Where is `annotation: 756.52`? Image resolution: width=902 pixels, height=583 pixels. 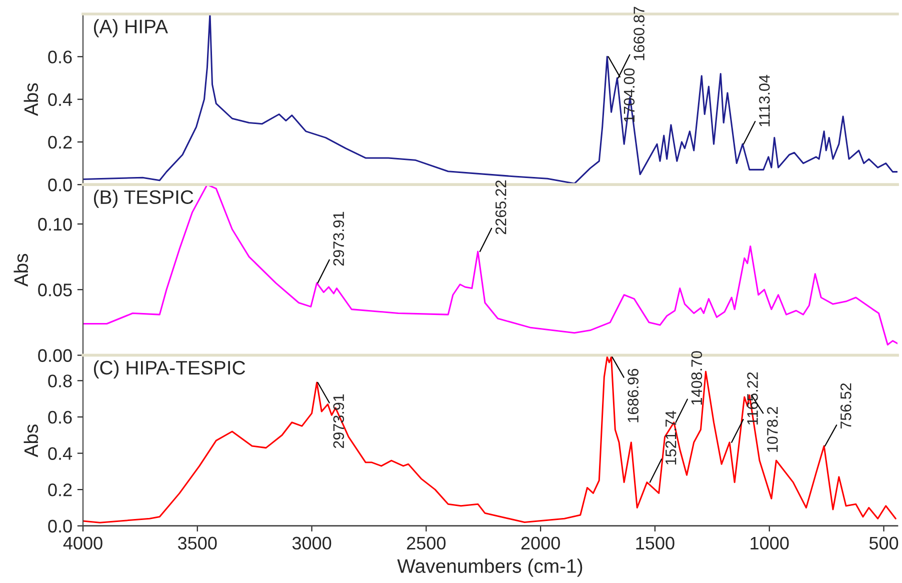 annotation: 756.52 is located at coordinates (846, 406).